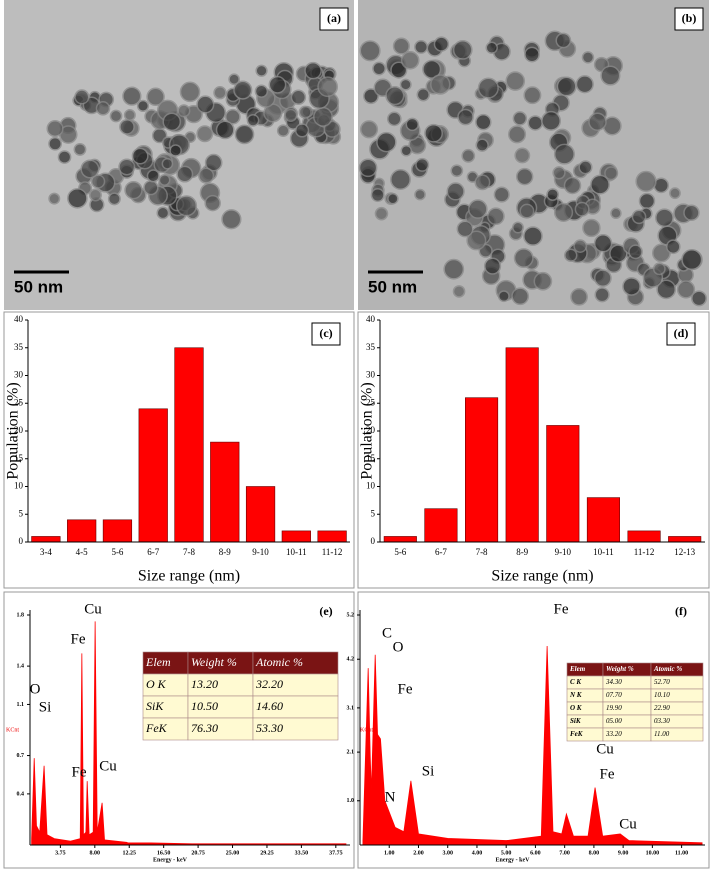 The image size is (713, 871). What do you see at coordinates (398, 647) in the screenshot?
I see `peak-label: O` at bounding box center [398, 647].